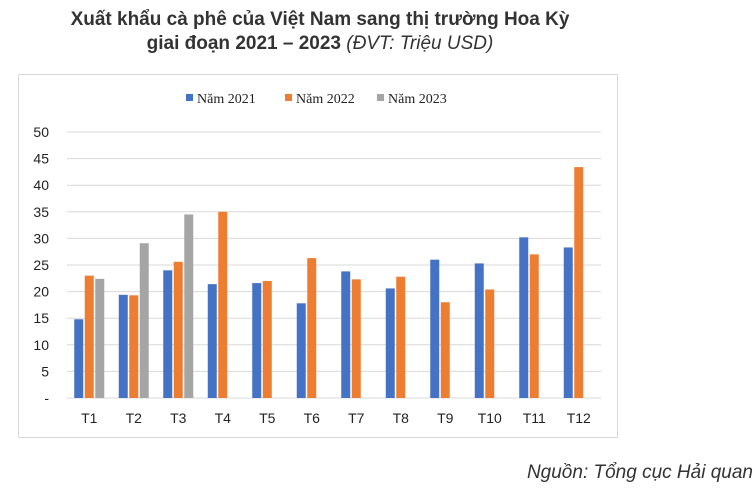 This screenshot has width=755, height=492. Describe the element at coordinates (534, 418) in the screenshot. I see `x-tick-label-T11: T11` at that location.